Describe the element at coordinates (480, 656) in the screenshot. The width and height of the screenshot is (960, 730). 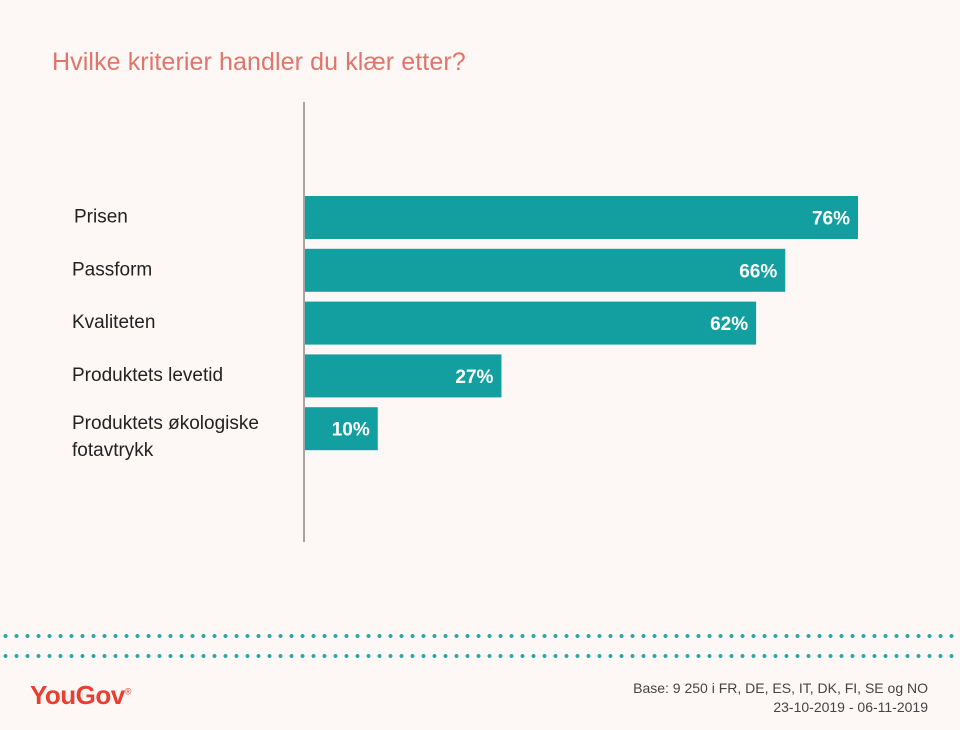
I see `dotted-divider-bottom` at that location.